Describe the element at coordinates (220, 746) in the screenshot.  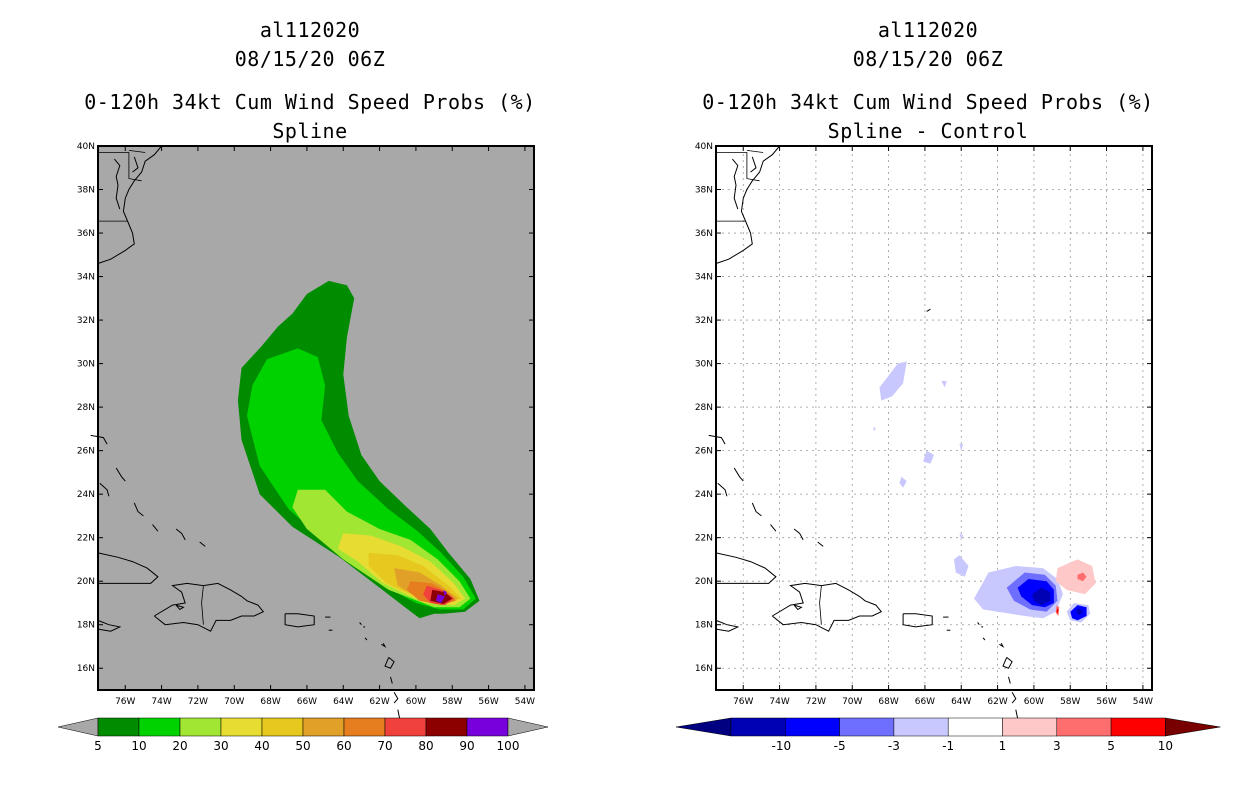
I see `colorbar-label: 30` at that location.